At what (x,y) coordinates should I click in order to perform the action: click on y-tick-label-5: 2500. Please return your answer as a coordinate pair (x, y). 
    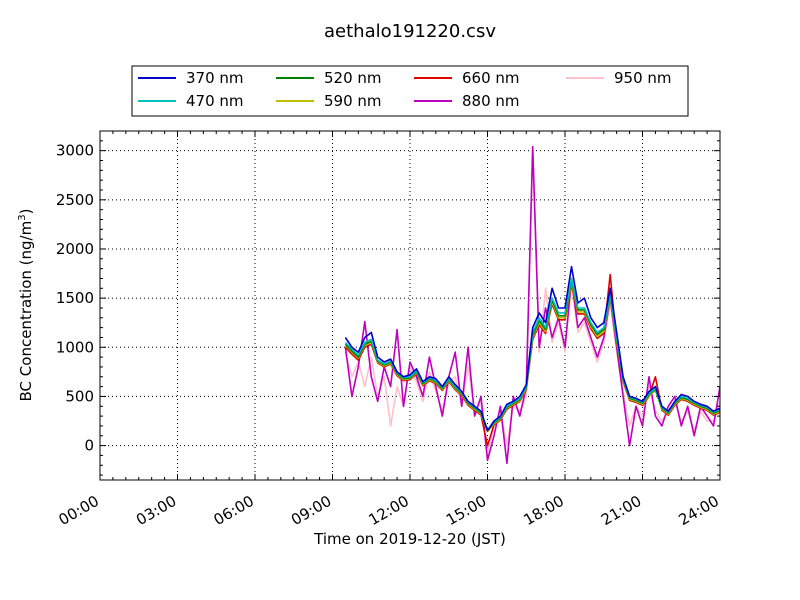
    Looking at the image, I should click on (75, 200).